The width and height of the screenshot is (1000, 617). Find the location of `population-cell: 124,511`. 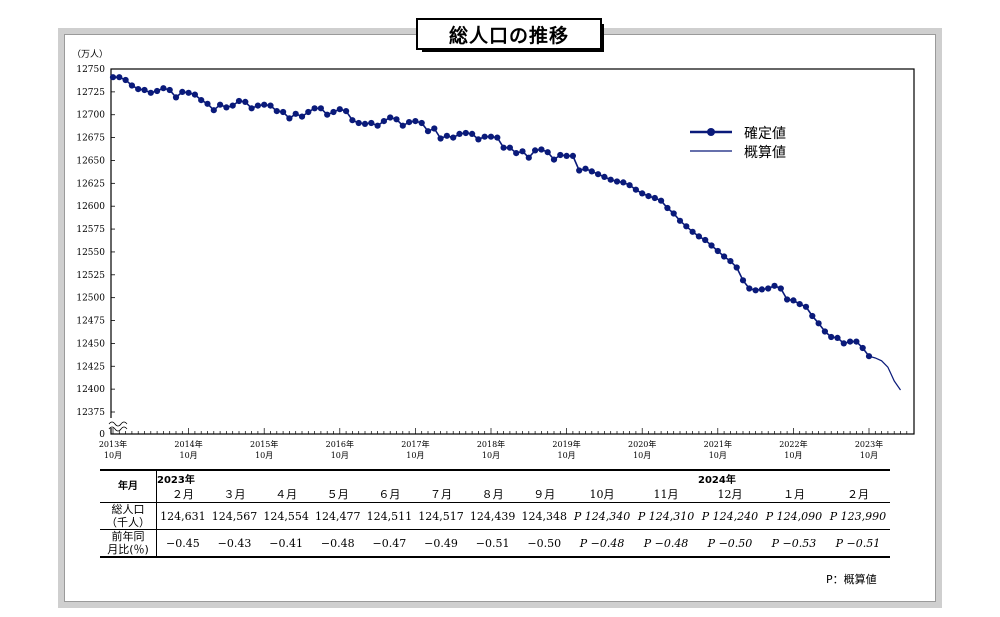

population-cell: 124,511 is located at coordinates (389, 516).